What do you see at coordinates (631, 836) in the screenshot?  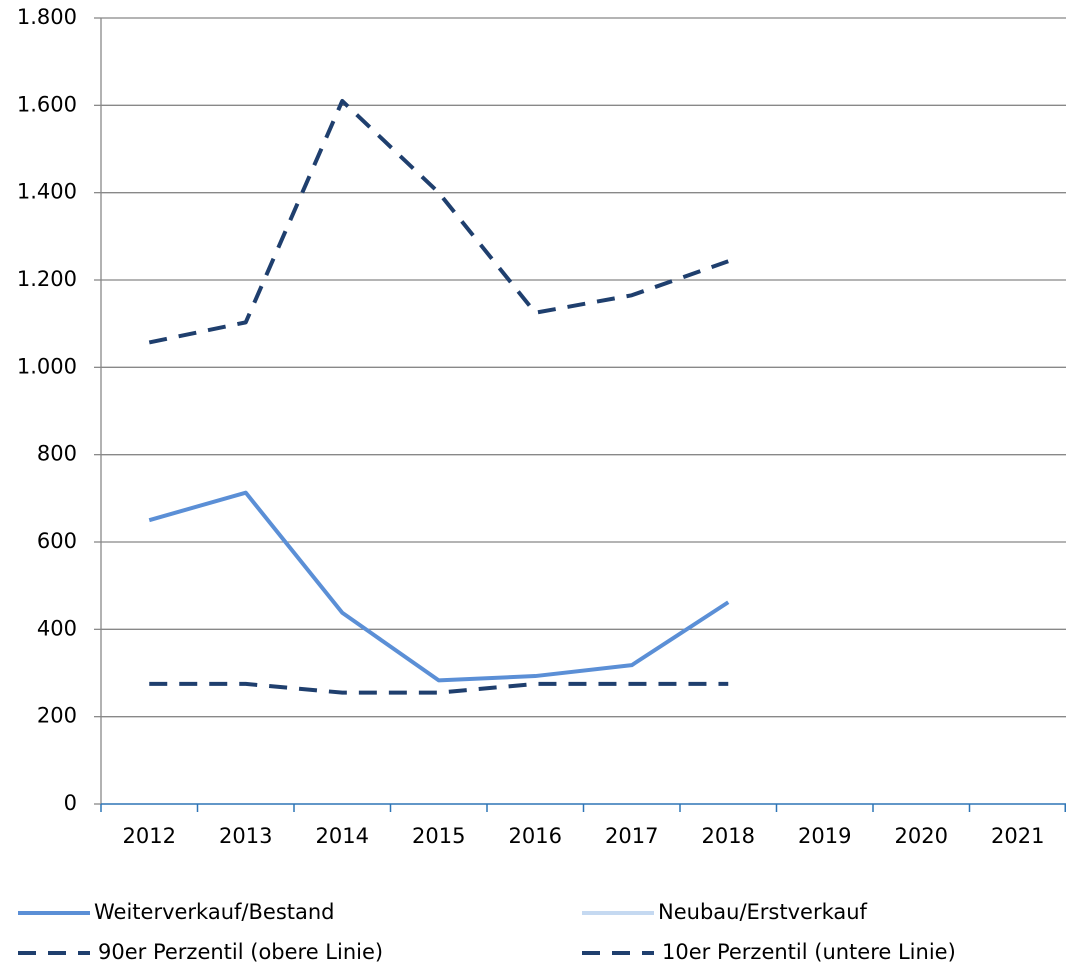 I see `x-tick-label: 2017` at bounding box center [631, 836].